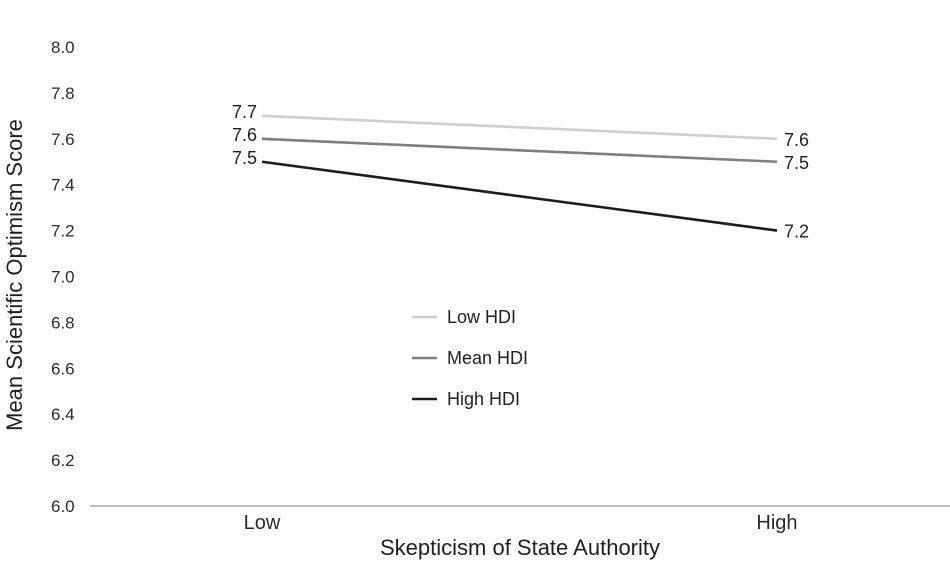 Image resolution: width=950 pixels, height=572 pixels. What do you see at coordinates (521, 523) in the screenshot?
I see `x-axis-ticks: Low High` at bounding box center [521, 523].